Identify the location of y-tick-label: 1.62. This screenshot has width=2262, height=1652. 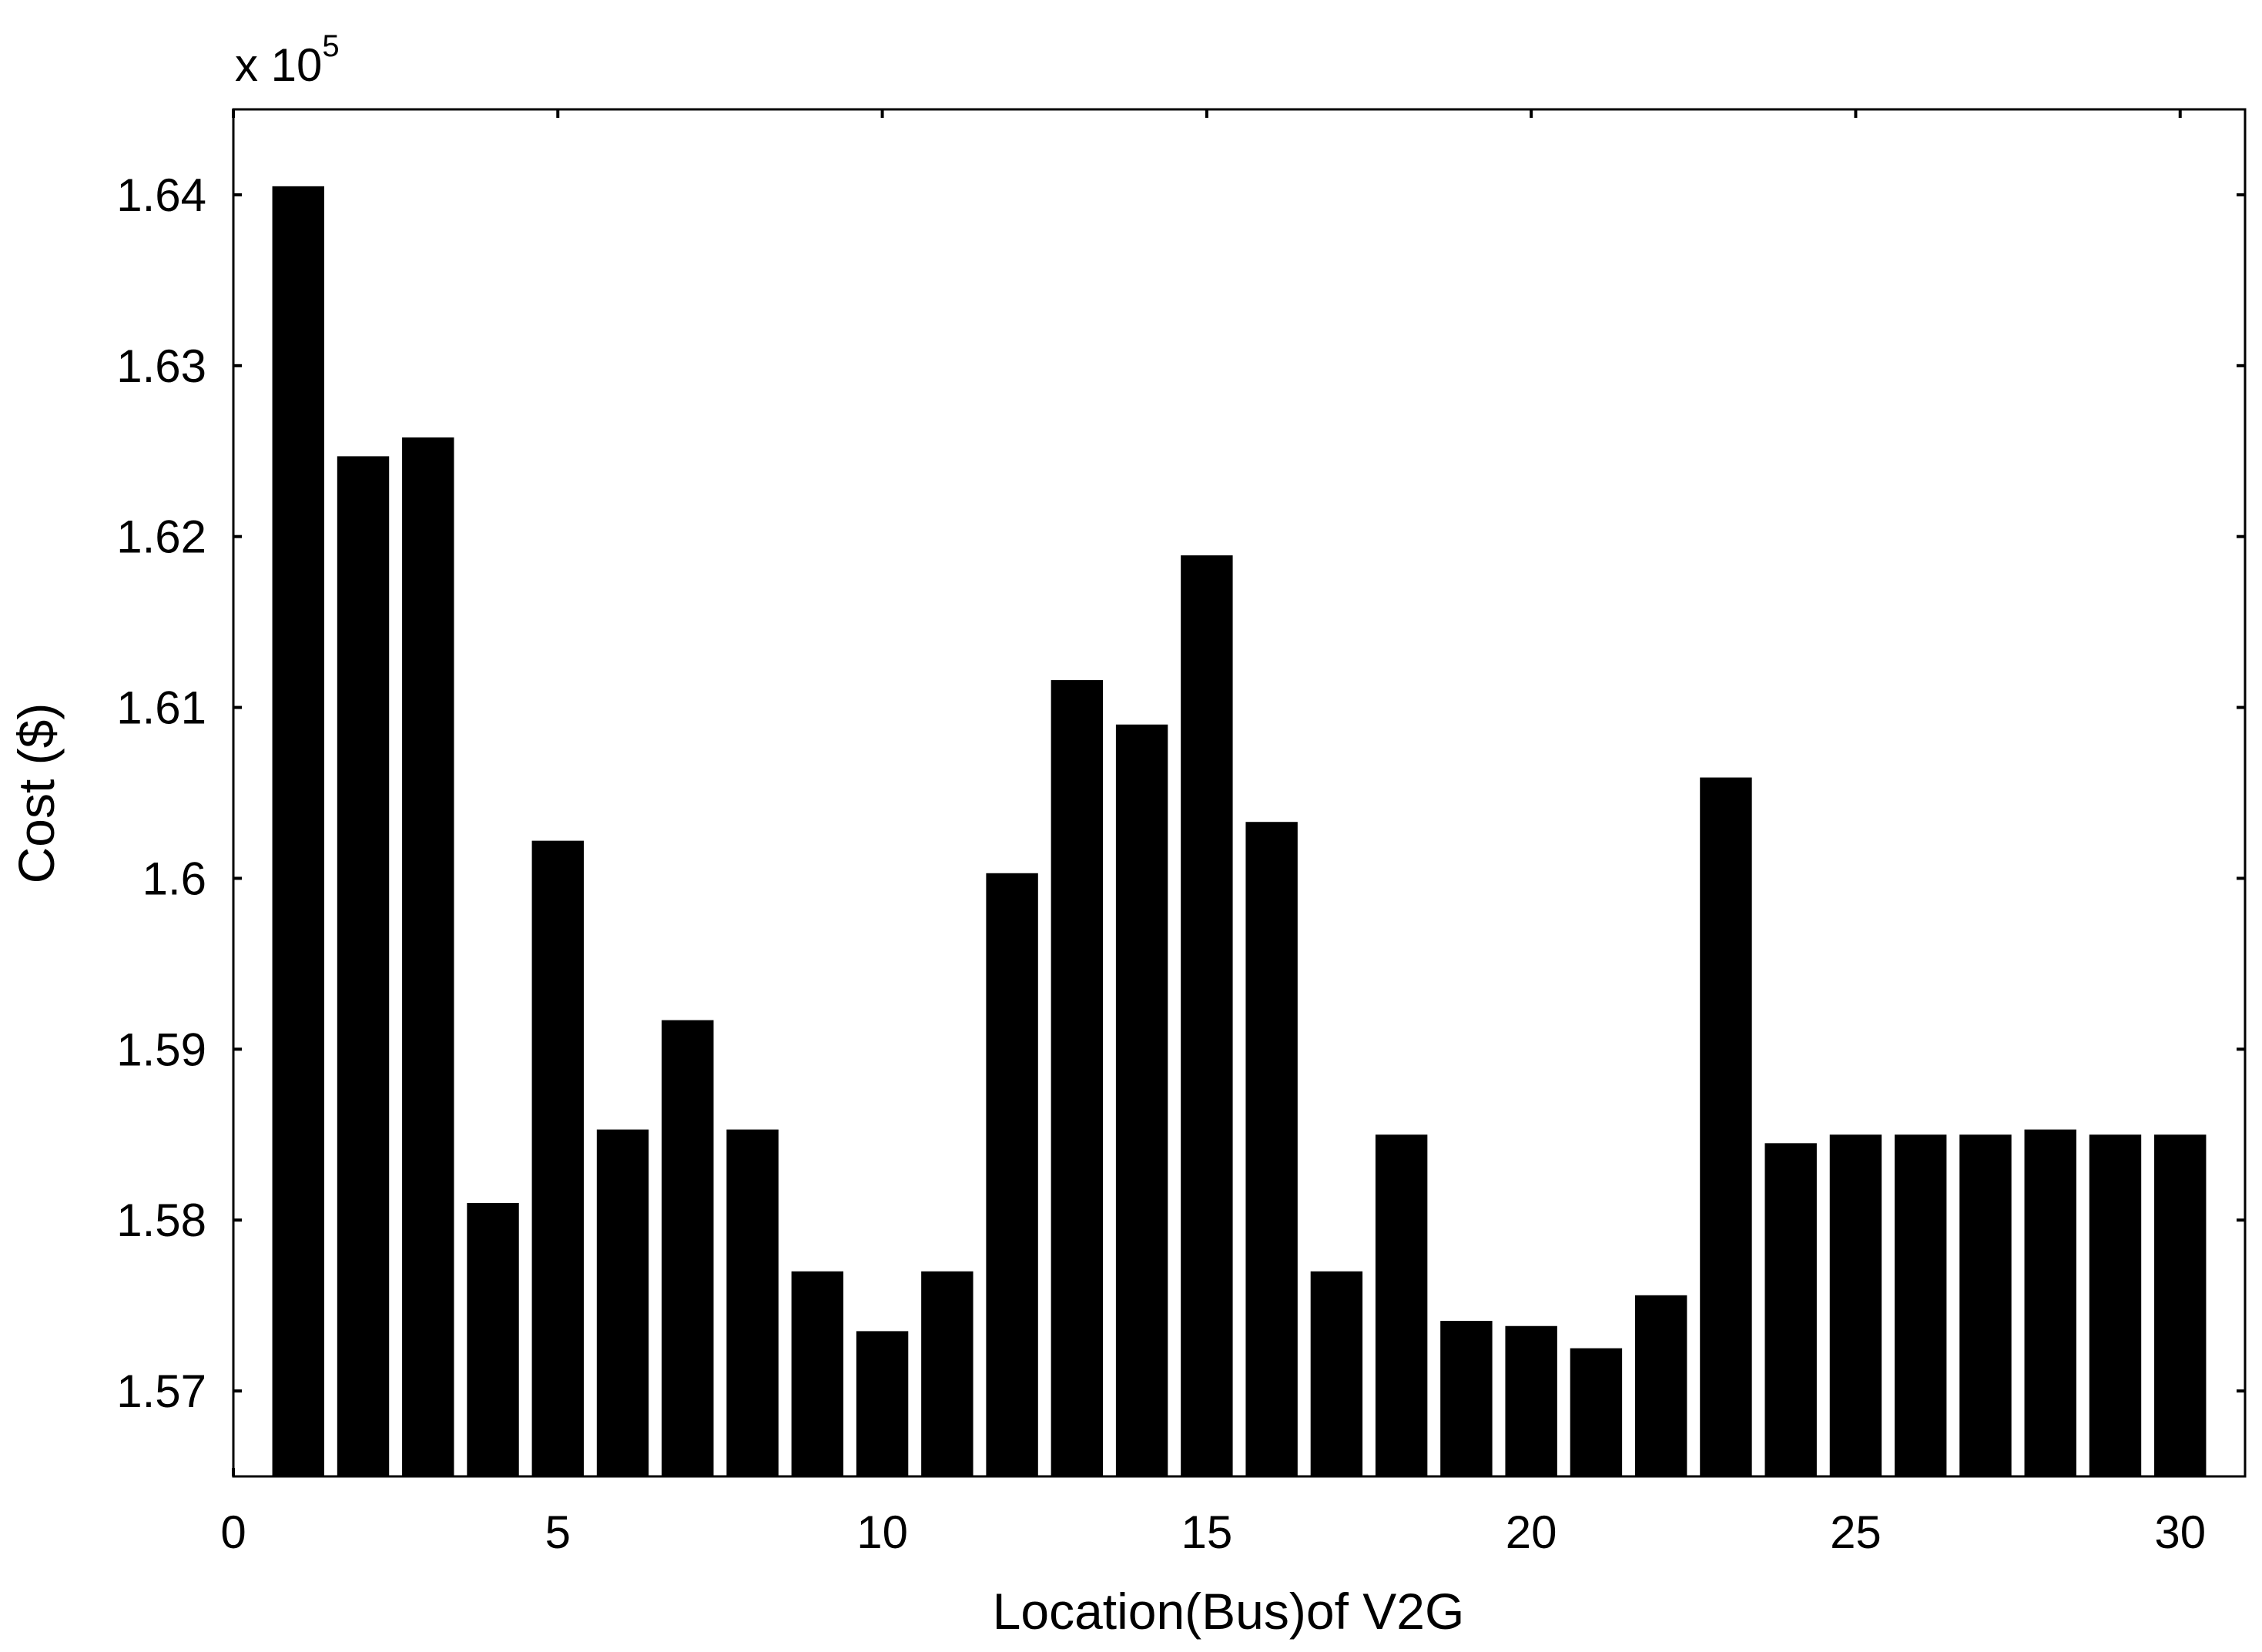
(161, 537).